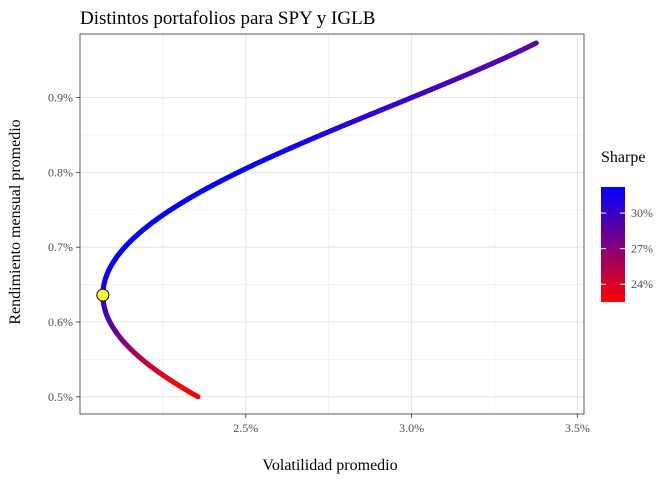 This screenshot has width=672, height=480. I want to click on frontier-segment, so click(535, 43).